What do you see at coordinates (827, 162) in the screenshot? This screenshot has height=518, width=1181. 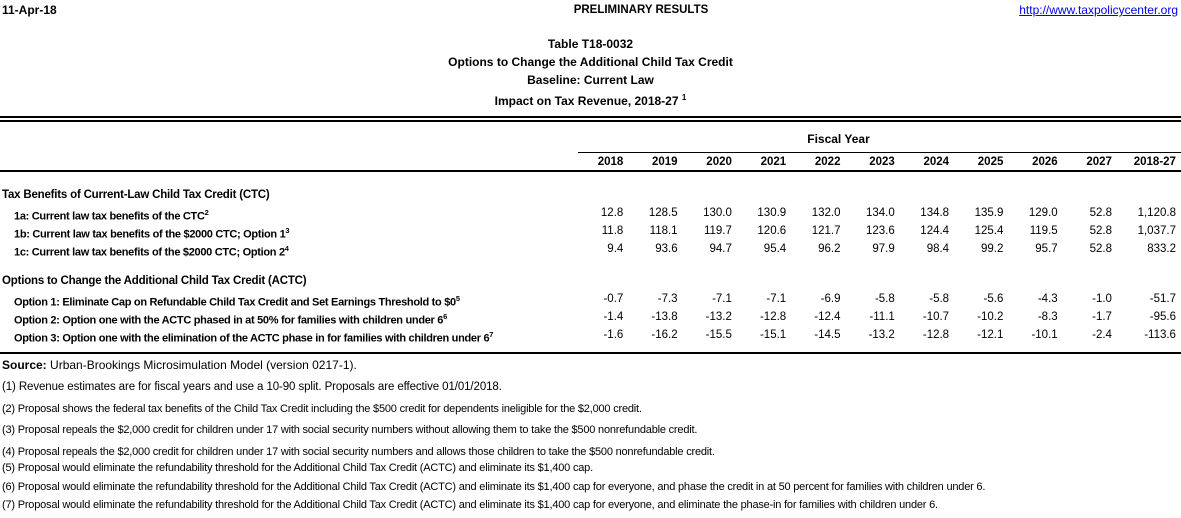 I see `year-column-header: 2022` at bounding box center [827, 162].